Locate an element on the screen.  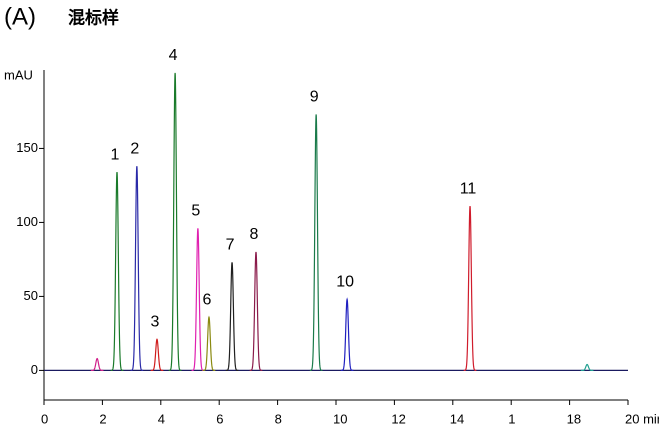
x-tick-label: 2 is located at coordinates (102, 418).